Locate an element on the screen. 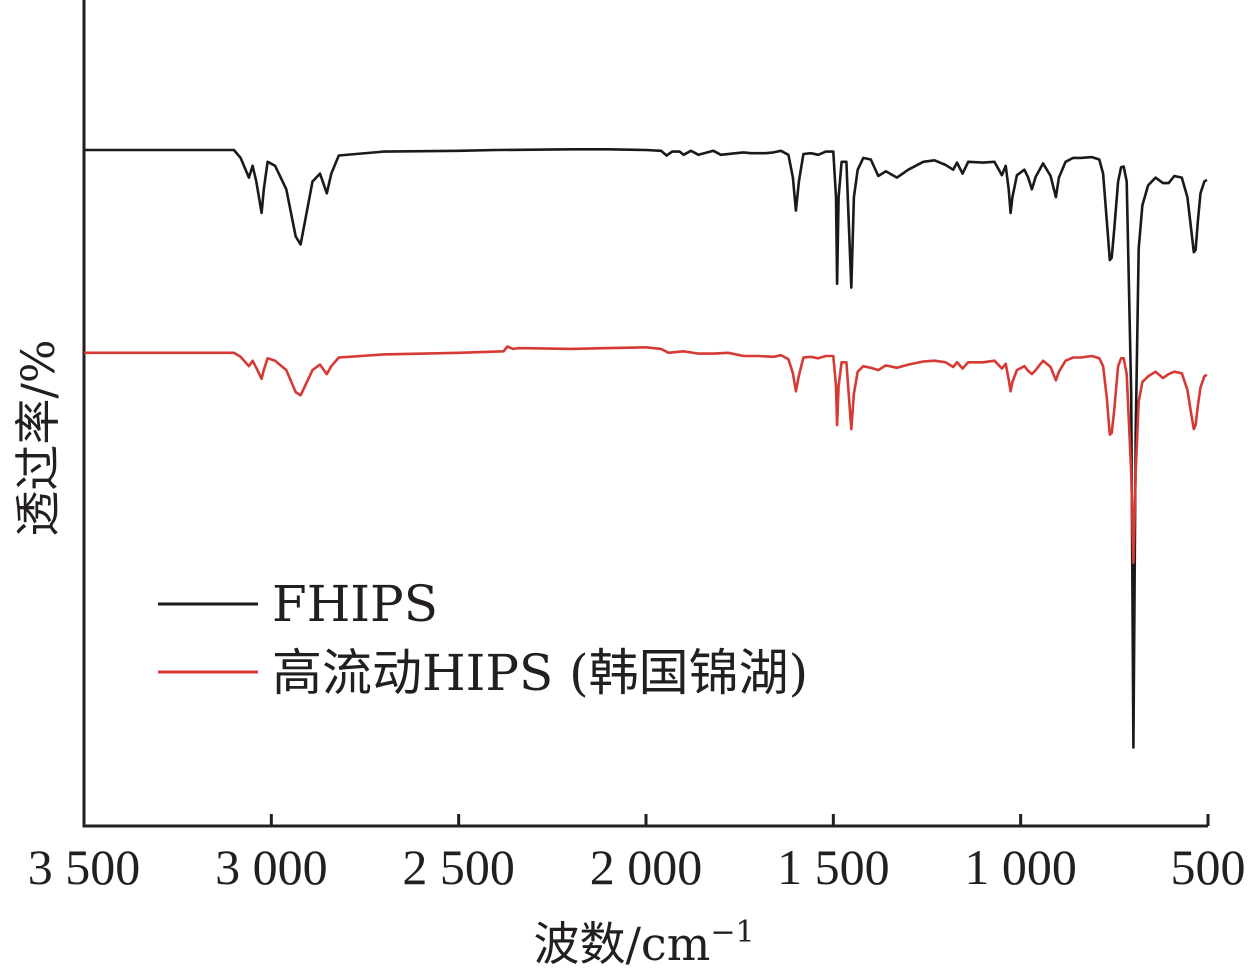 This screenshot has width=1254, height=972. x-axis-title-superscript: −1 is located at coordinates (732, 932).